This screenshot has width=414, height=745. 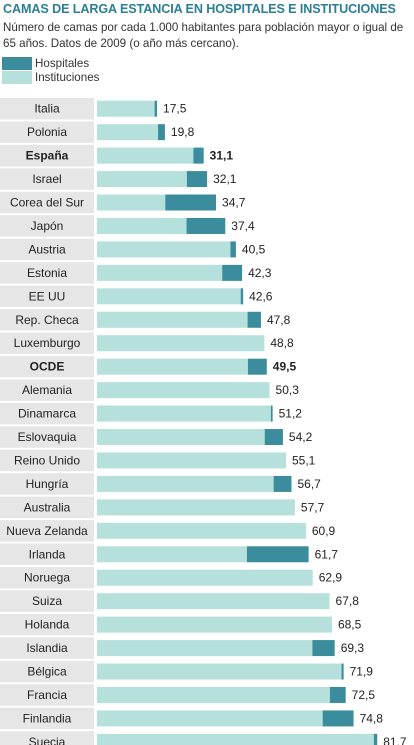 I want to click on row-label-bg-ocde, so click(x=47, y=366).